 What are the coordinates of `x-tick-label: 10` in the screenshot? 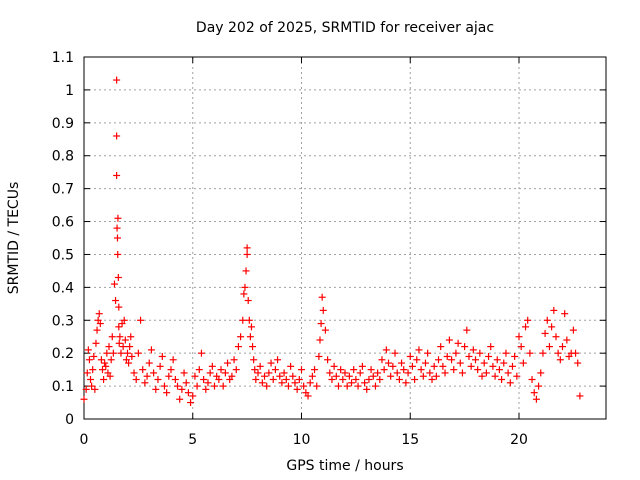 It's located at (302, 440).